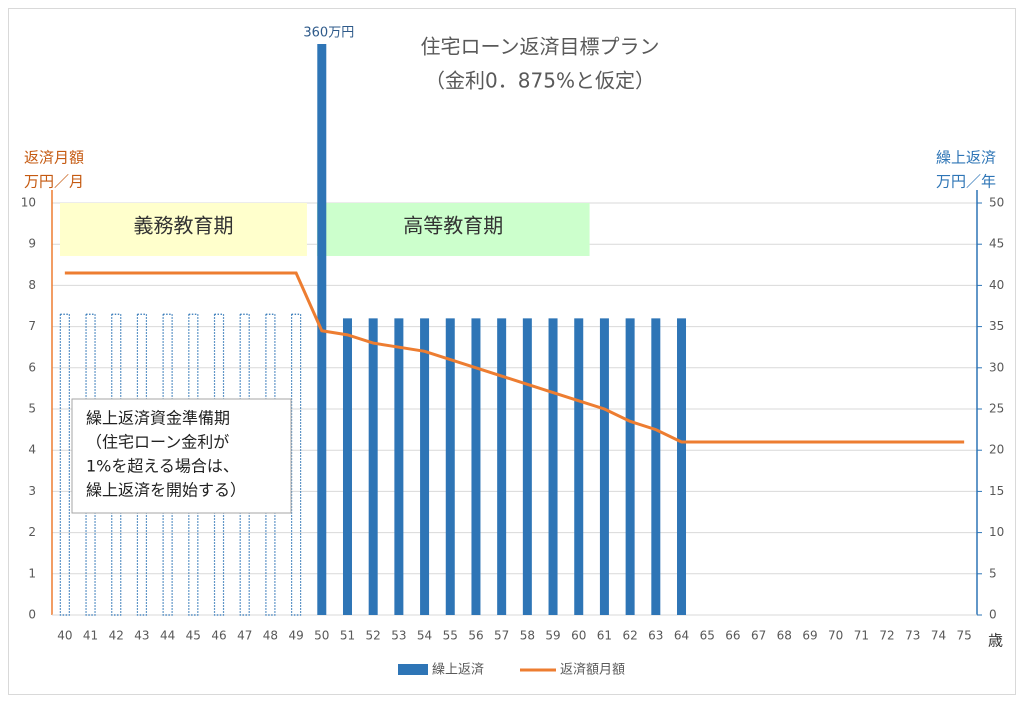 This screenshot has height=703, width=1024. I want to click on note-text: 繰上返済資金準備期, so click(158, 418).